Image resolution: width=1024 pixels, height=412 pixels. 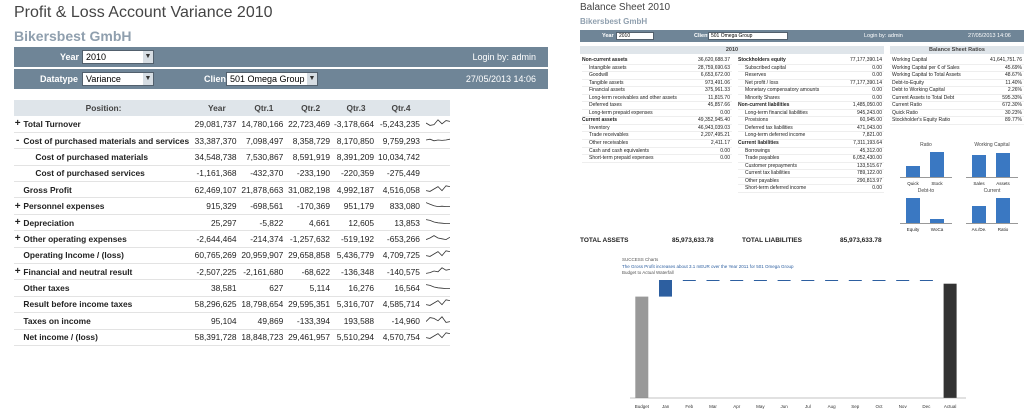 I want to click on list-item: Non-current liabilities 1,485,050.00, so click(x=811, y=106).